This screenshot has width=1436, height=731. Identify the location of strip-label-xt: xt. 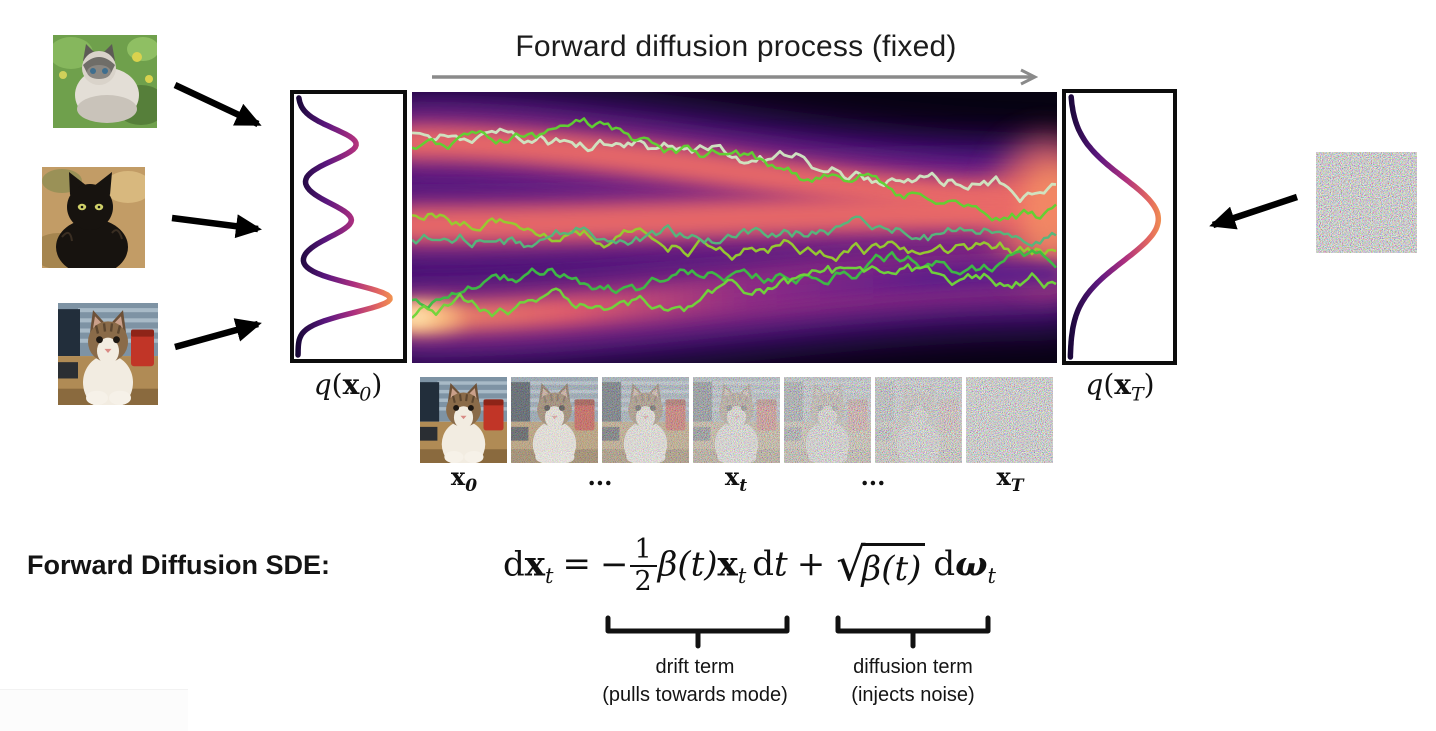
(736, 479).